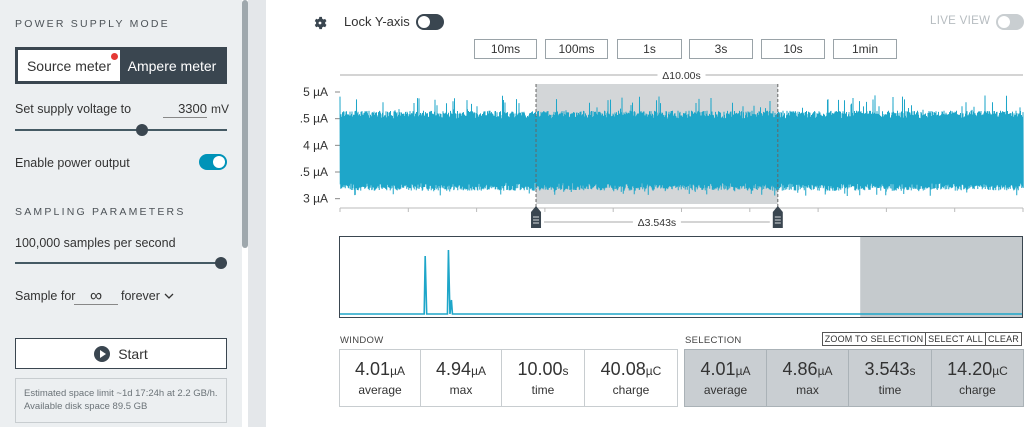 The width and height of the screenshot is (1032, 427). What do you see at coordinates (140, 296) in the screenshot?
I see `sample-unit-value: forever` at bounding box center [140, 296].